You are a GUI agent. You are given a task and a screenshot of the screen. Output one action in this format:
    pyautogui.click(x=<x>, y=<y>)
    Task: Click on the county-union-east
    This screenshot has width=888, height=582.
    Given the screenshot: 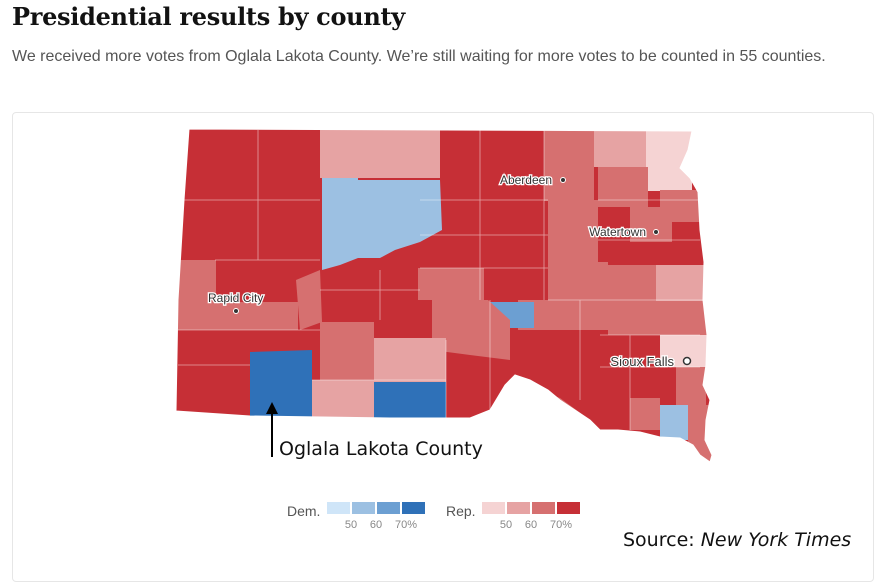 What is the action you would take?
    pyautogui.click(x=700, y=433)
    